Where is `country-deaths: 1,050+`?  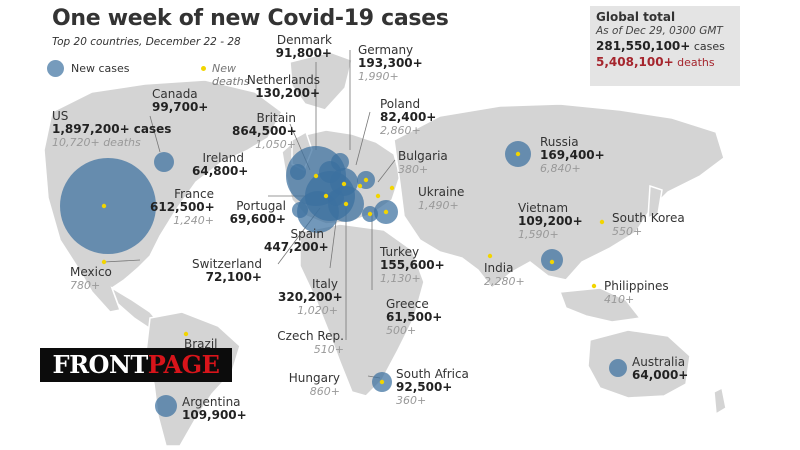
country-deaths: 1,050+ is located at coordinates (275, 144).